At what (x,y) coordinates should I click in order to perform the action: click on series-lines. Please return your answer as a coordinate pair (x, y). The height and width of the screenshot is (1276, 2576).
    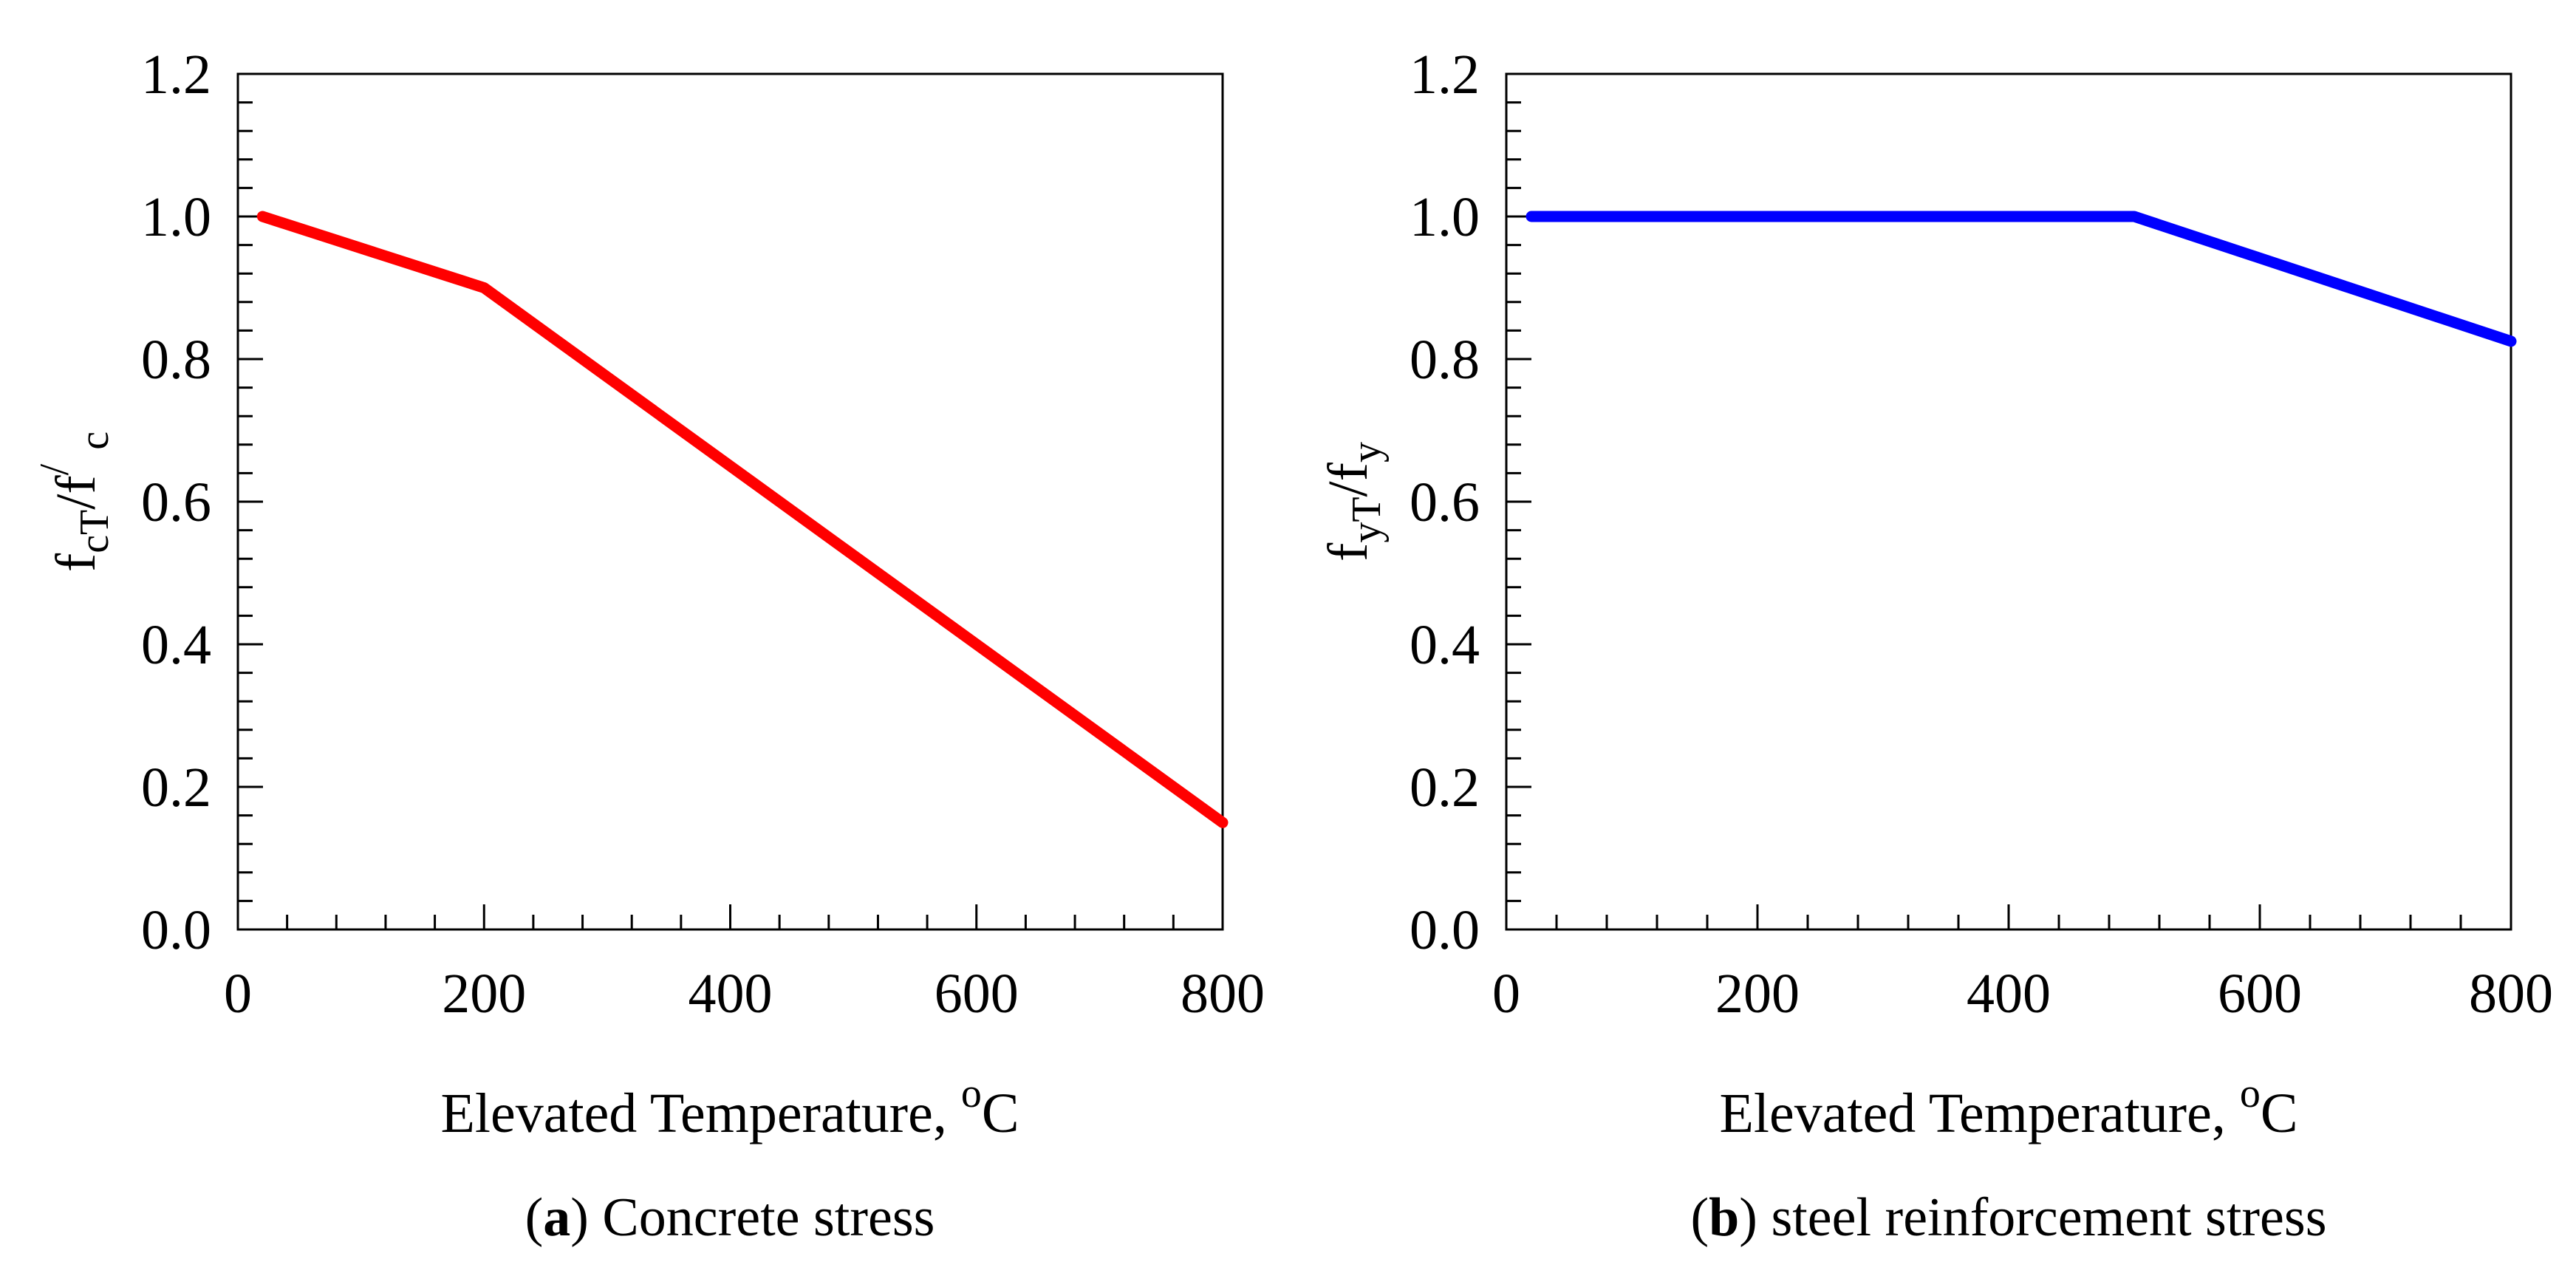
    Looking at the image, I should click on (2022, 279).